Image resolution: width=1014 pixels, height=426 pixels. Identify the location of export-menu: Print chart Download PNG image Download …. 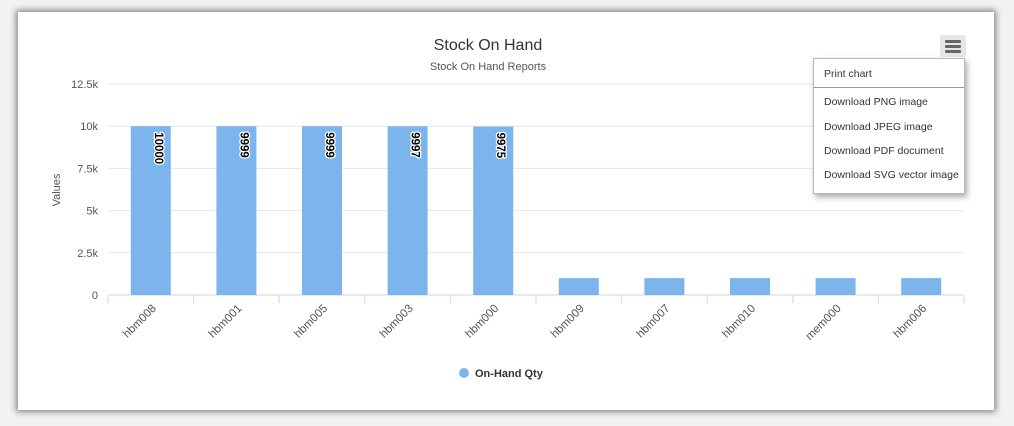
(889, 126).